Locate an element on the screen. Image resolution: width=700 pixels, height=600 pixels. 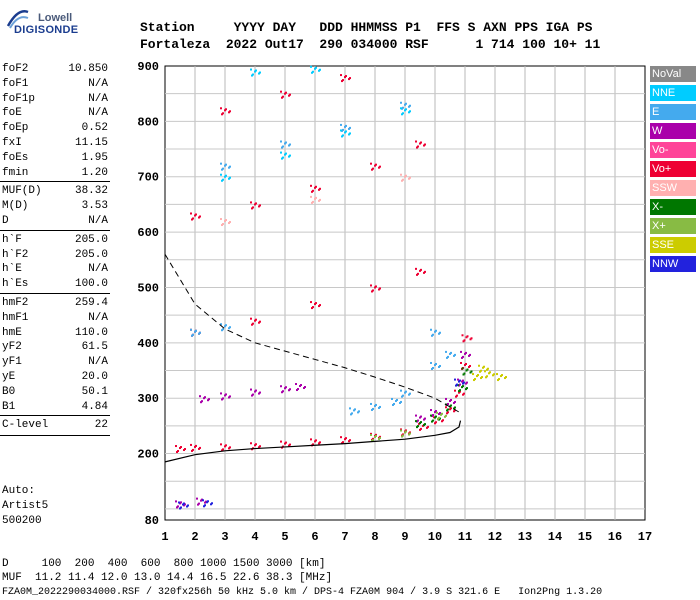
param-value: 100.0 is located at coordinates (91, 284).